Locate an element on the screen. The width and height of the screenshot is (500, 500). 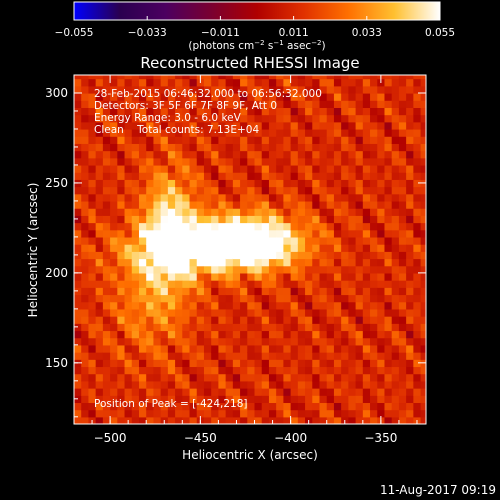
annotation-clean-counts: Clean Total counts: 7.13E+04 is located at coordinates (176, 130).